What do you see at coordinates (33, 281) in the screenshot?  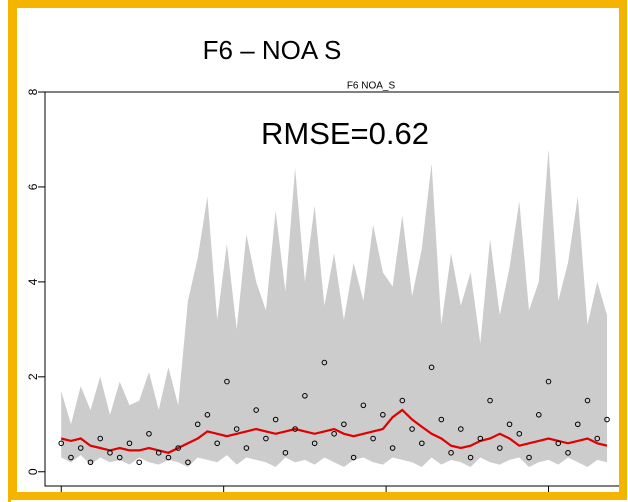 I see `y-tick-label: 4` at bounding box center [33, 281].